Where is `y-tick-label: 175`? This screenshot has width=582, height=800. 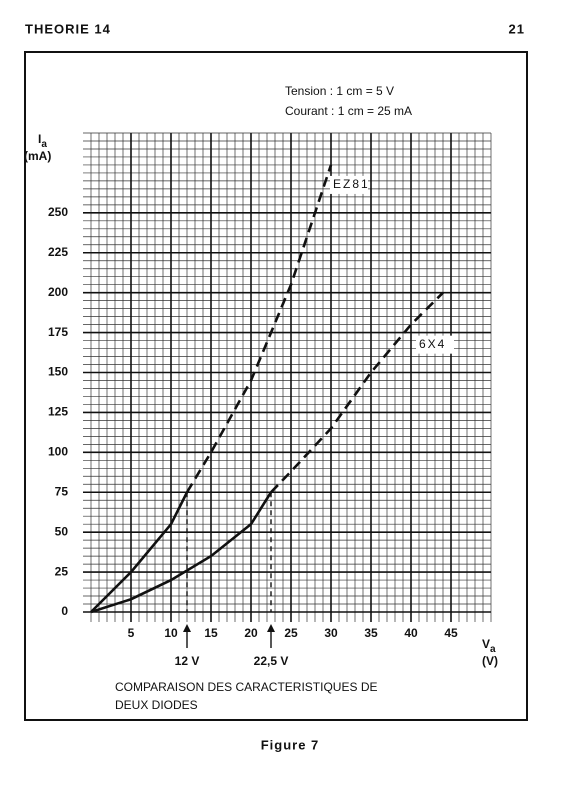 y-tick-label: 175 is located at coordinates (58, 332).